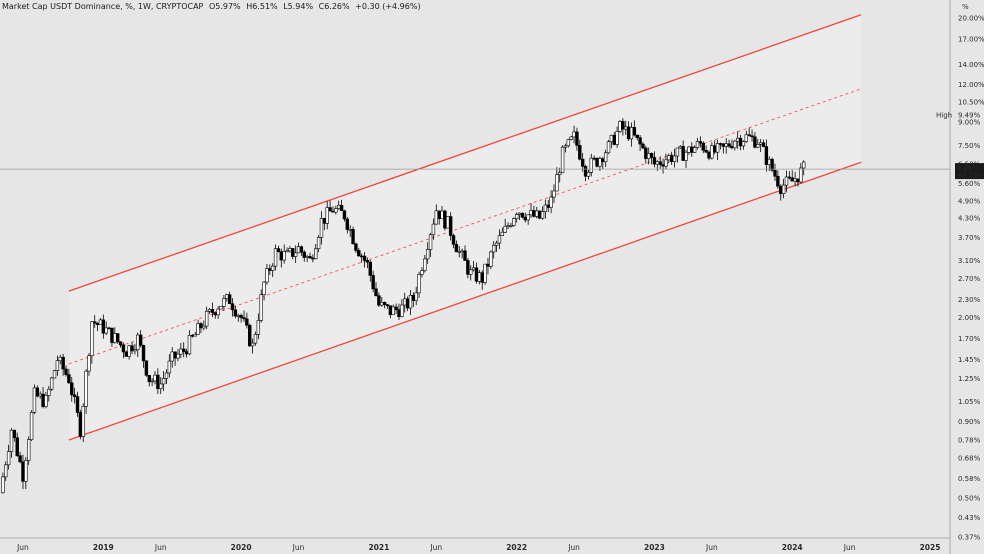  What do you see at coordinates (969, 115) in the screenshot?
I see `high-value: 9.49%` at bounding box center [969, 115].